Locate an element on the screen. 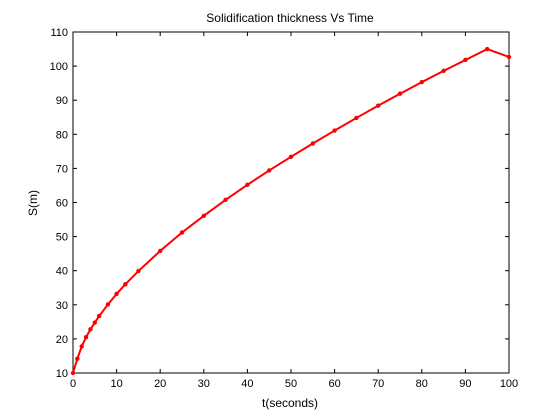 Image resolution: width=560 pixels, height=420 pixels. y-tick-label: 50 is located at coordinates (62, 238).